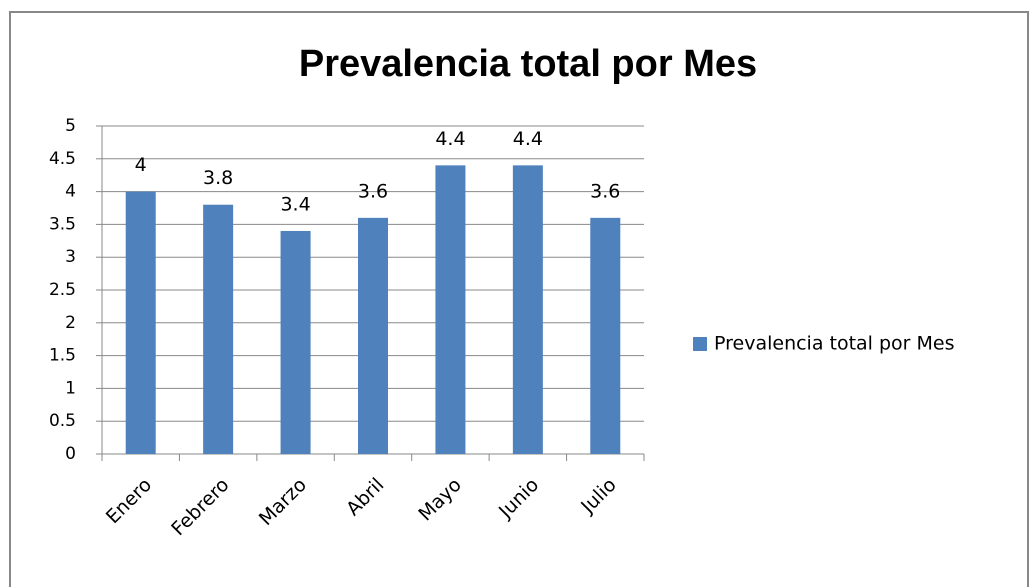 The height and width of the screenshot is (587, 1036). What do you see at coordinates (528, 64) in the screenshot?
I see `chart-title: Prevalencia total por Mes` at bounding box center [528, 64].